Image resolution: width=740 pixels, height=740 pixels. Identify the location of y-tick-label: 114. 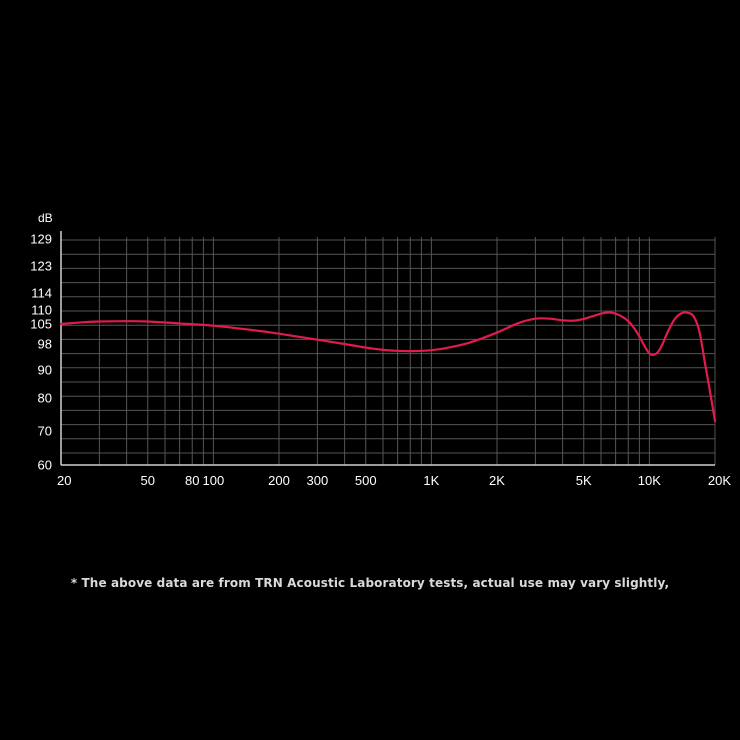
(41, 293).